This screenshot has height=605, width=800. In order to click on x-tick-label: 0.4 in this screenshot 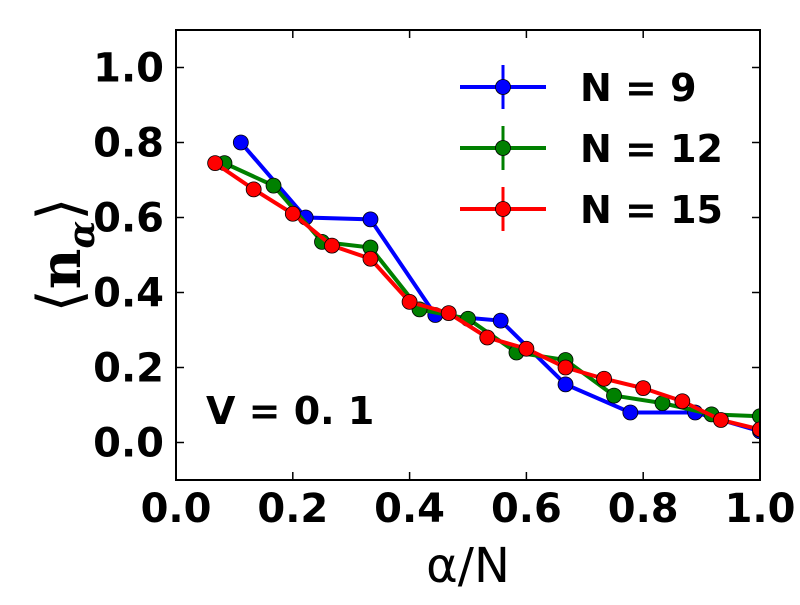, I will do `click(409, 509)`.